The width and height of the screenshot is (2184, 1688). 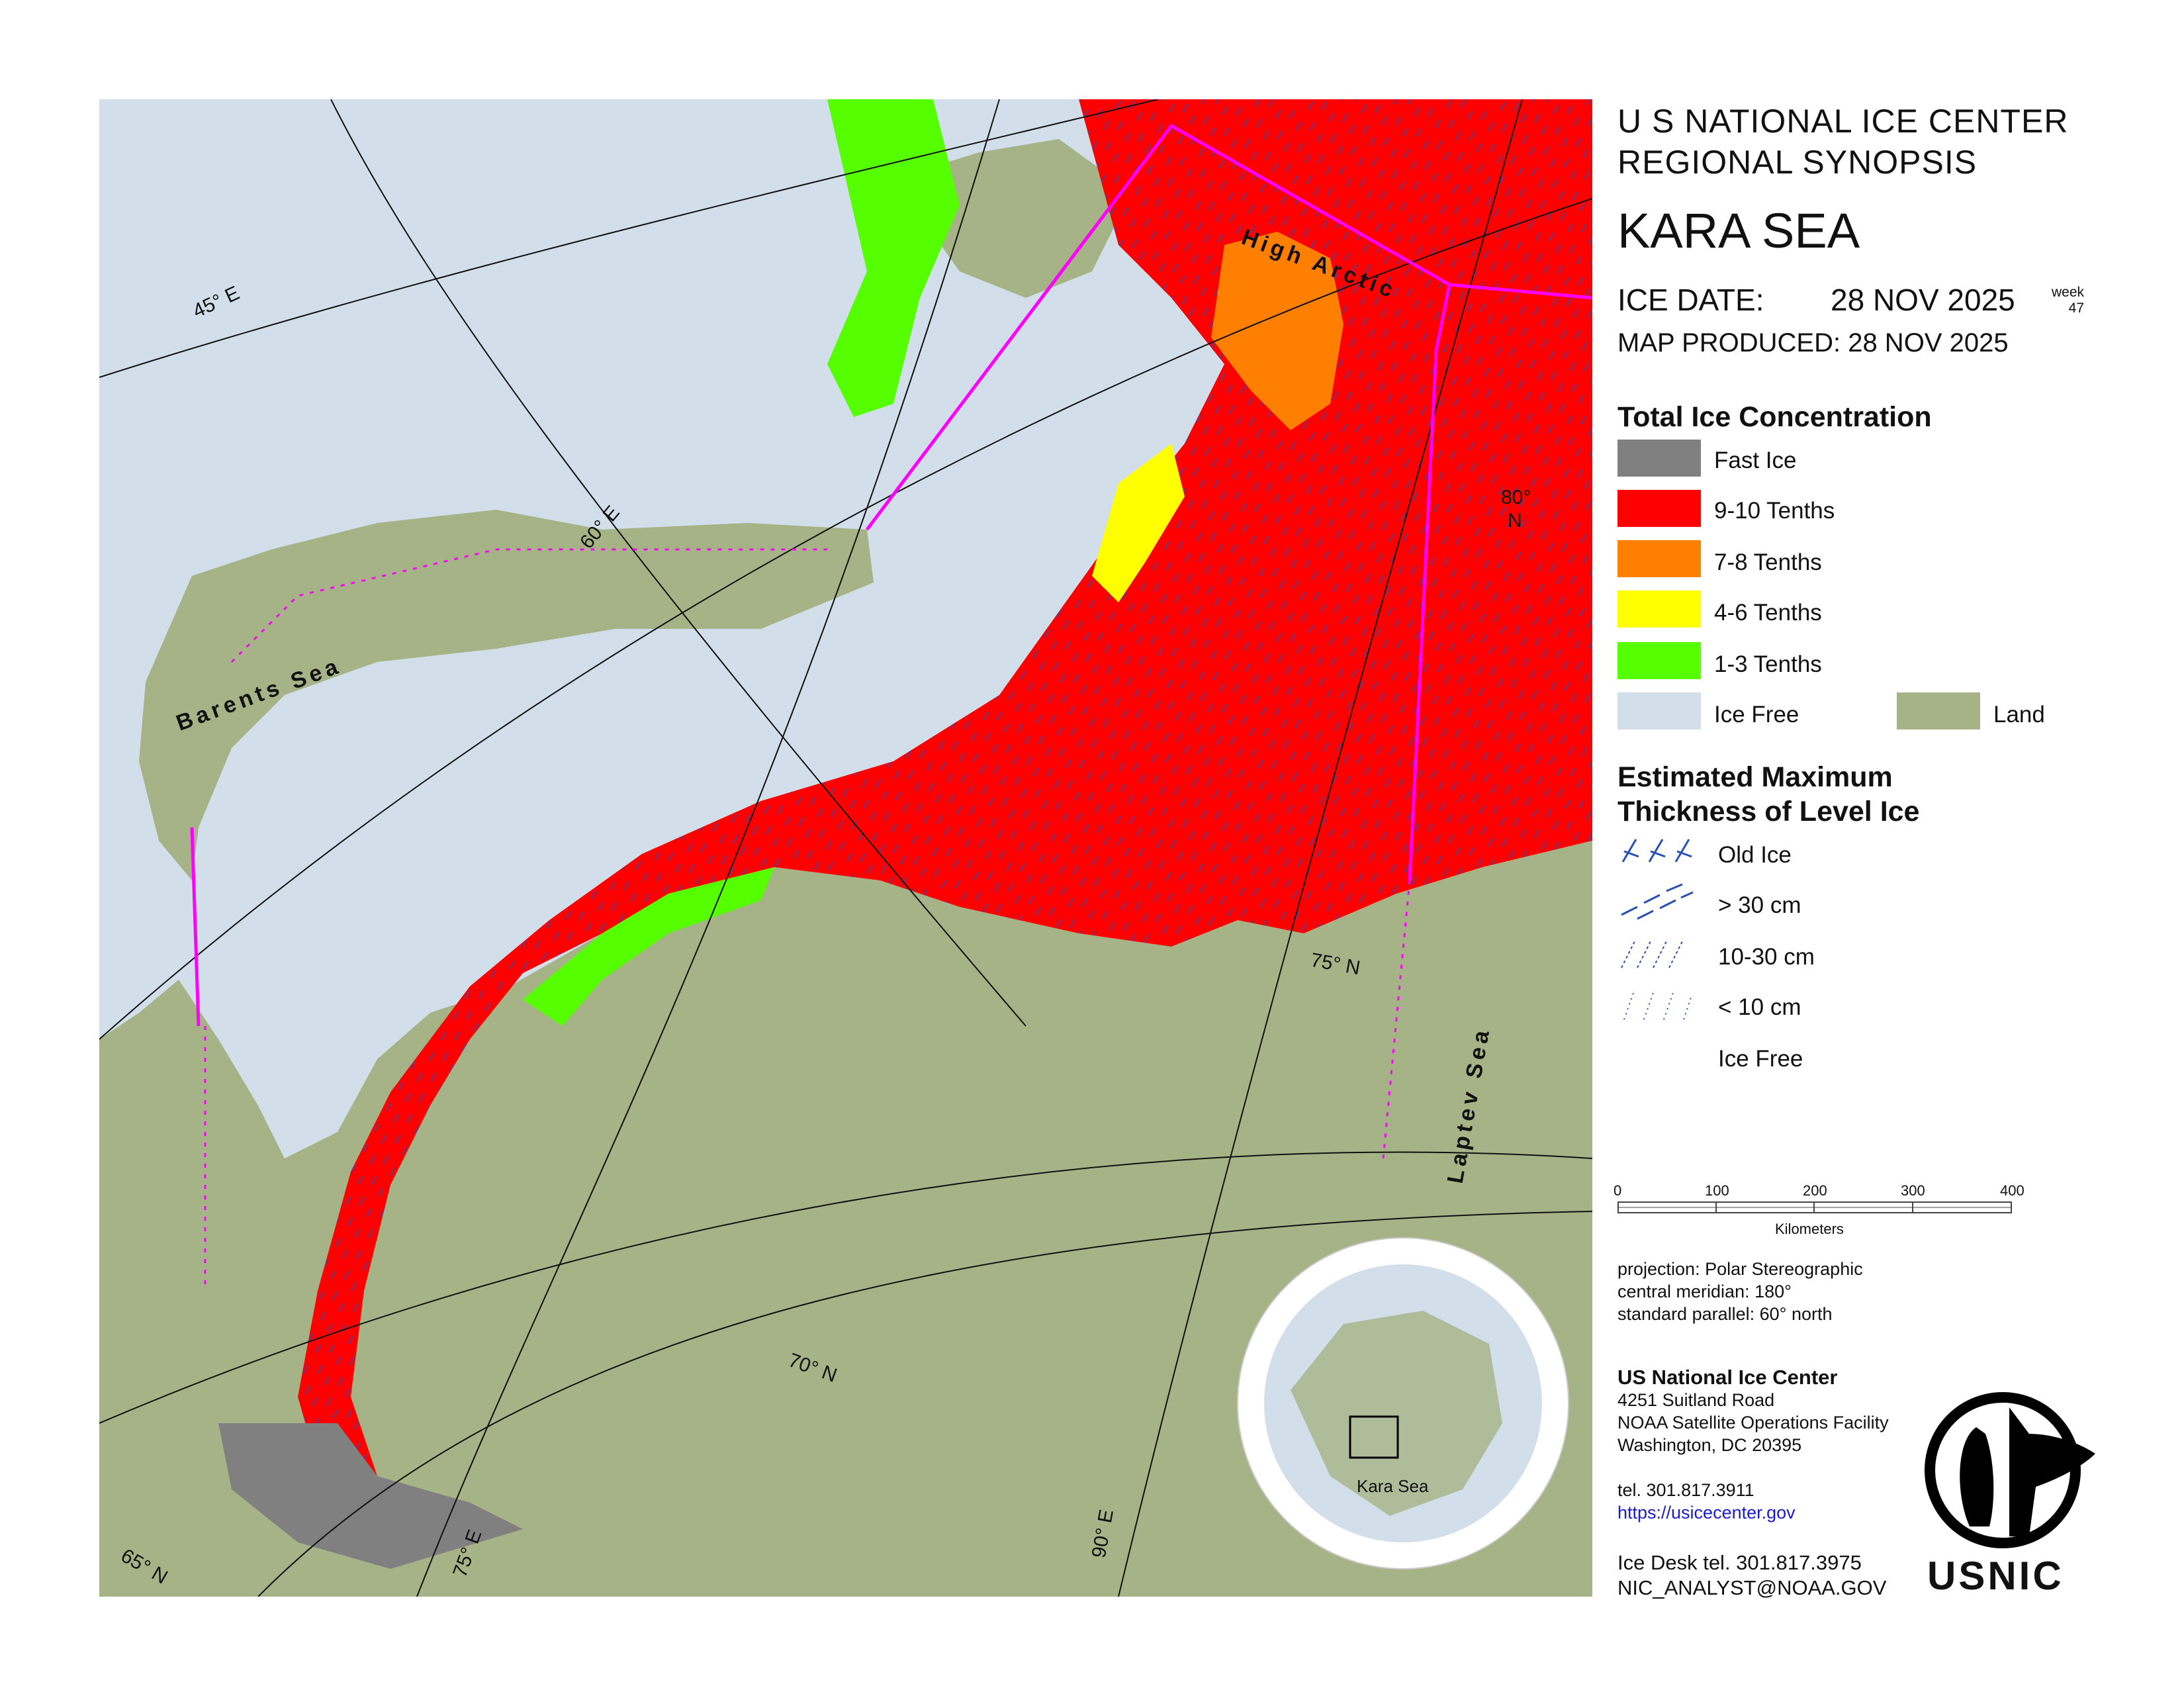 What do you see at coordinates (506, 695) in the screenshot?
I see `novaya-zemlya` at bounding box center [506, 695].